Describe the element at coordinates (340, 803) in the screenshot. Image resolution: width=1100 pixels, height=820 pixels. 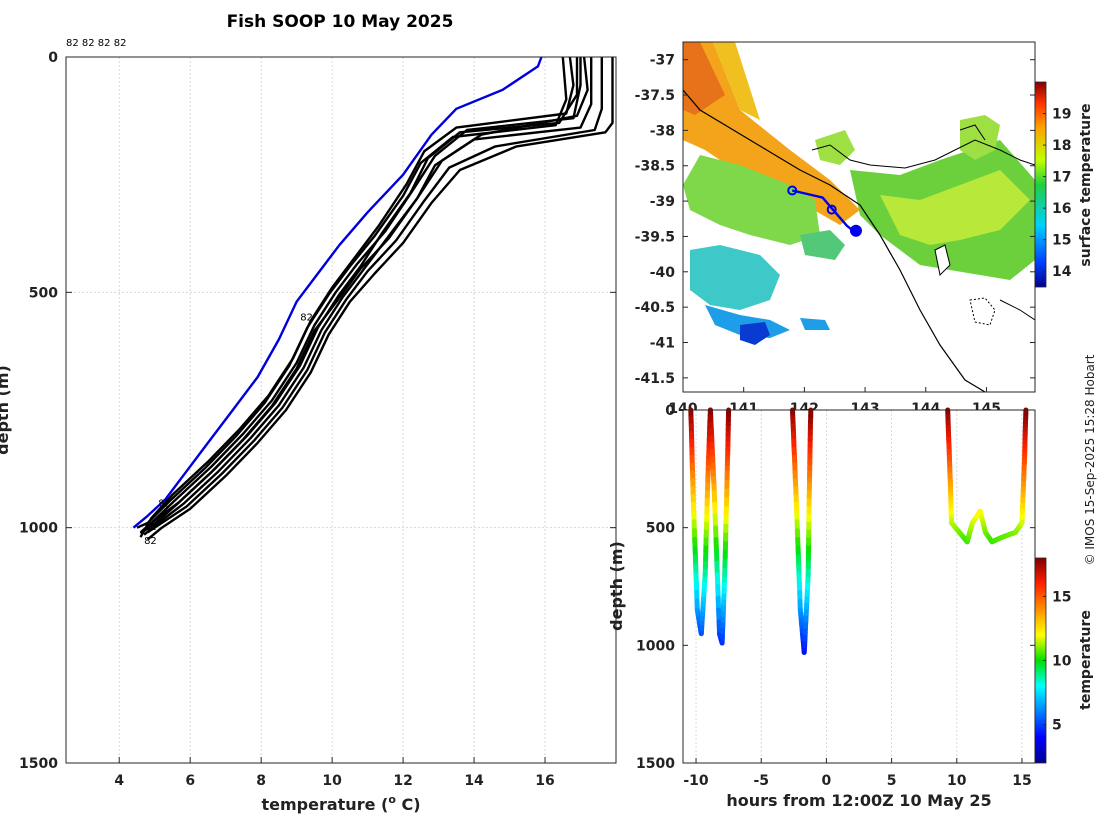
I see `profile-xlabel: temperature (o C)` at that location.